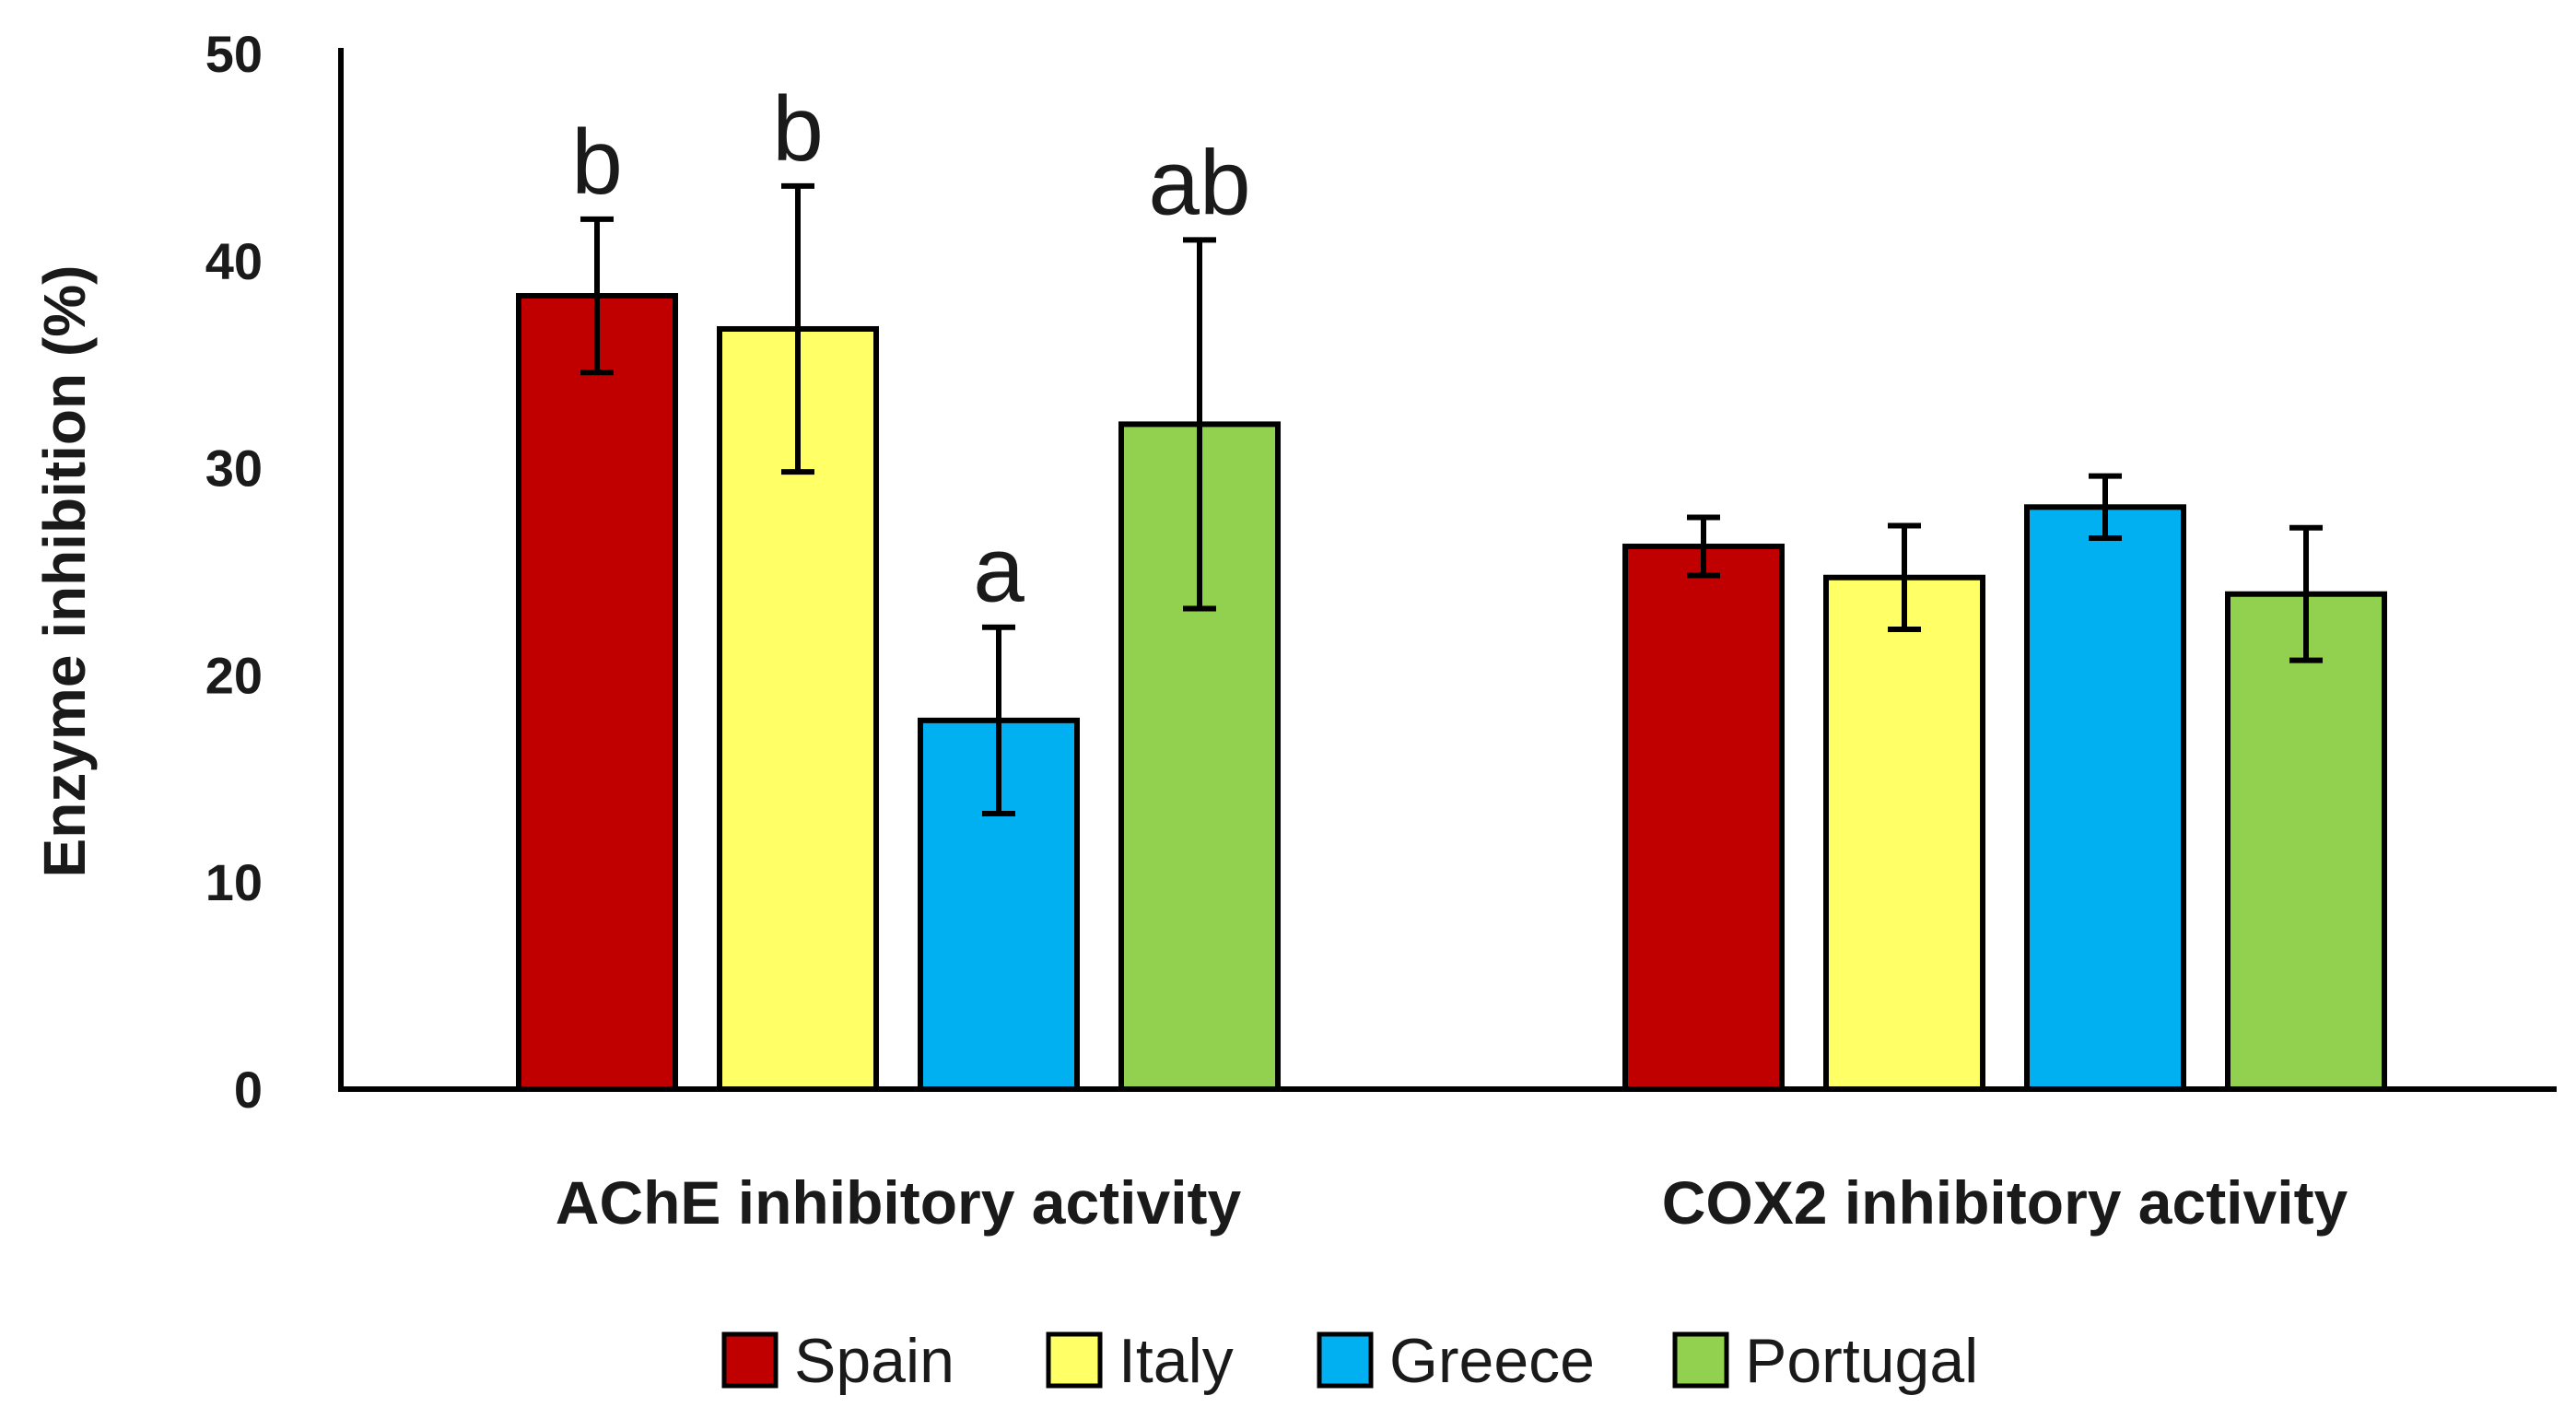  What do you see at coordinates (234, 54) in the screenshot?
I see `y-tick-label-50: 50` at bounding box center [234, 54].